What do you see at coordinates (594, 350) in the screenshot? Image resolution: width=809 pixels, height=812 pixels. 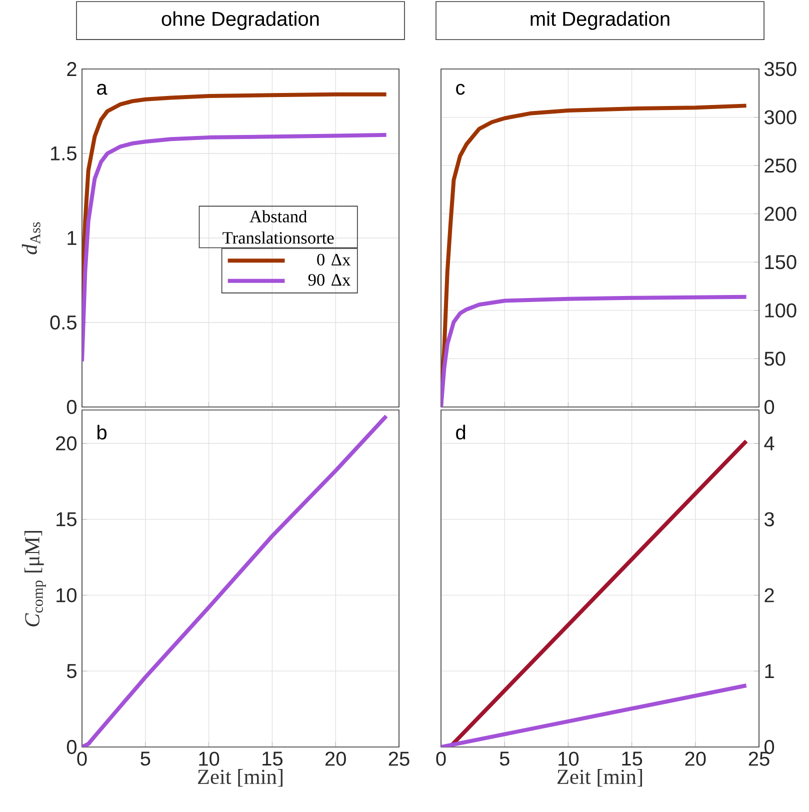 I see `line-series` at bounding box center [594, 350].